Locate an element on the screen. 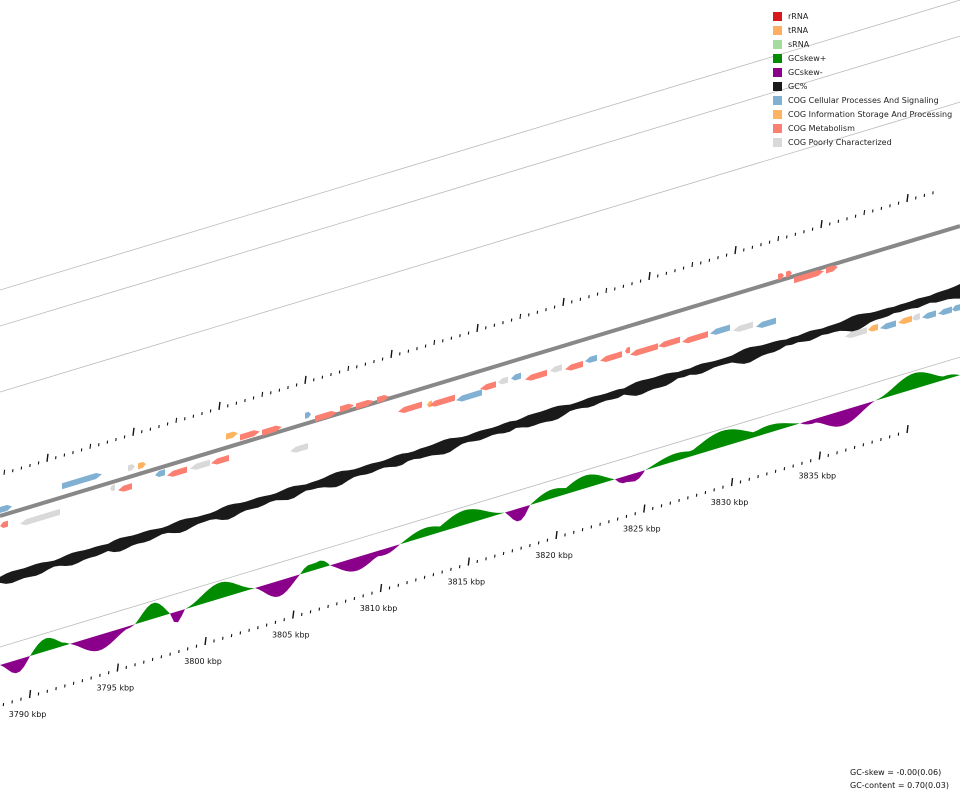 This screenshot has height=800, width=960. legend-item: GC% is located at coordinates (862, 86).